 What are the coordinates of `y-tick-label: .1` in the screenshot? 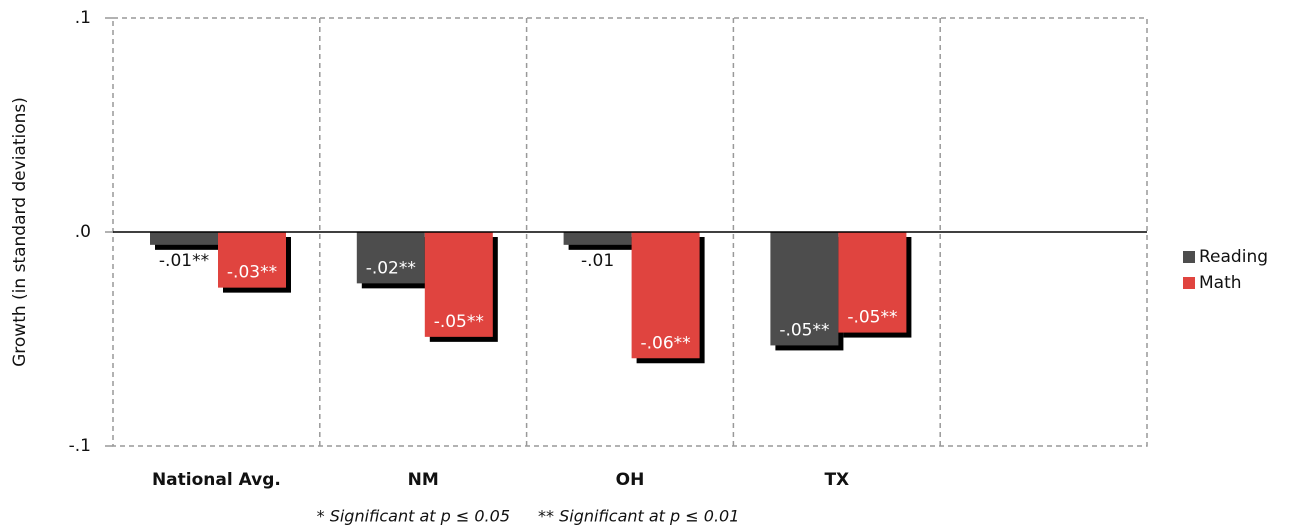 It's located at (83, 18).